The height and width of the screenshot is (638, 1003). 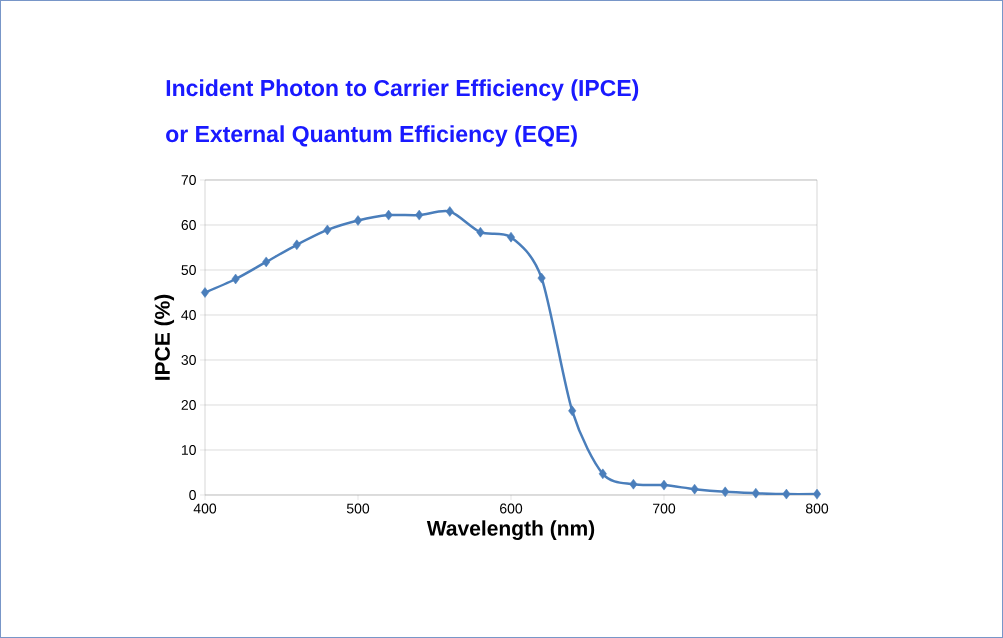 What do you see at coordinates (510, 530) in the screenshot?
I see `x-axis-title: Wavelength (nm)` at bounding box center [510, 530].